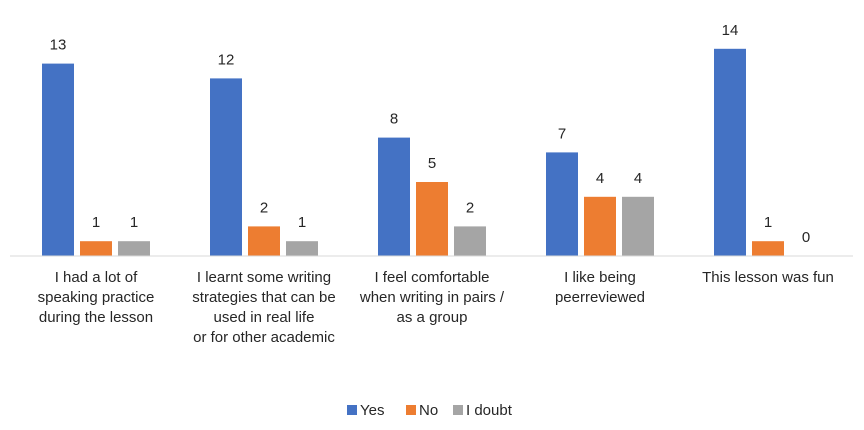 The height and width of the screenshot is (430, 864). Describe the element at coordinates (768, 277) in the screenshot. I see `category-label-4: This lesson was fun` at that location.